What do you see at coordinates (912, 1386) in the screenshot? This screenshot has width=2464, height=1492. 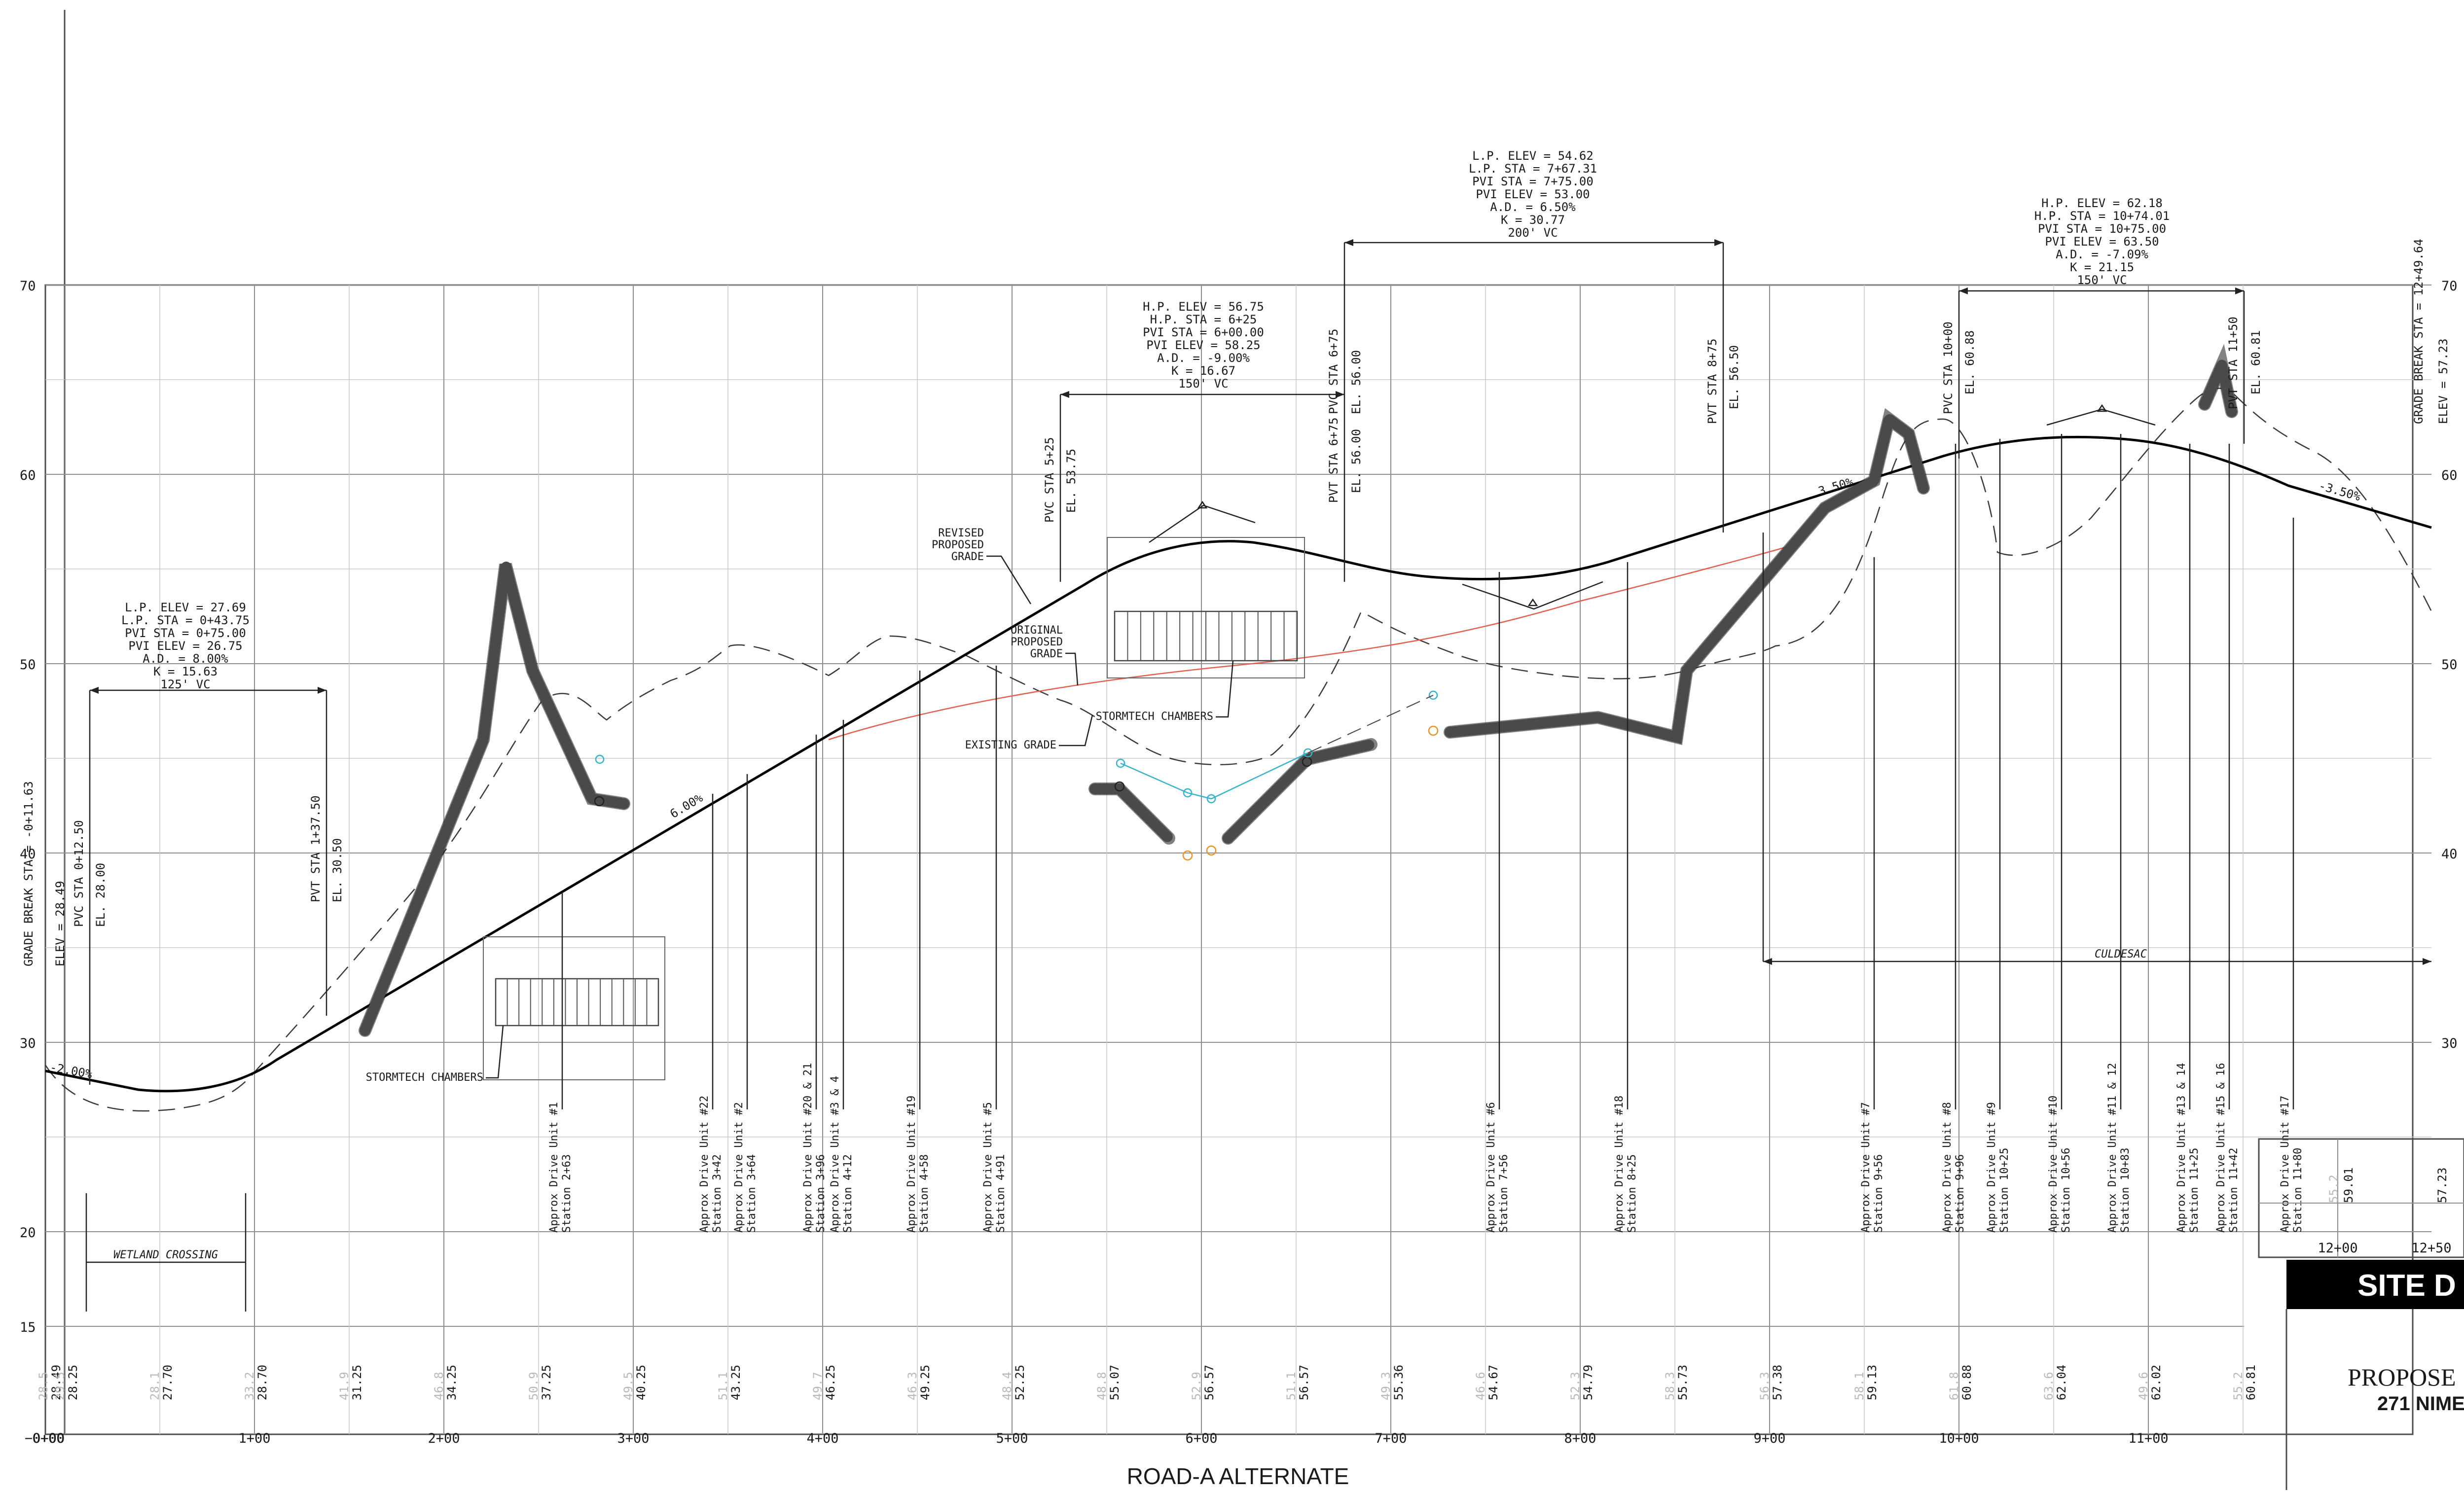 I see `existing-elevation: 46.3` at bounding box center [912, 1386].